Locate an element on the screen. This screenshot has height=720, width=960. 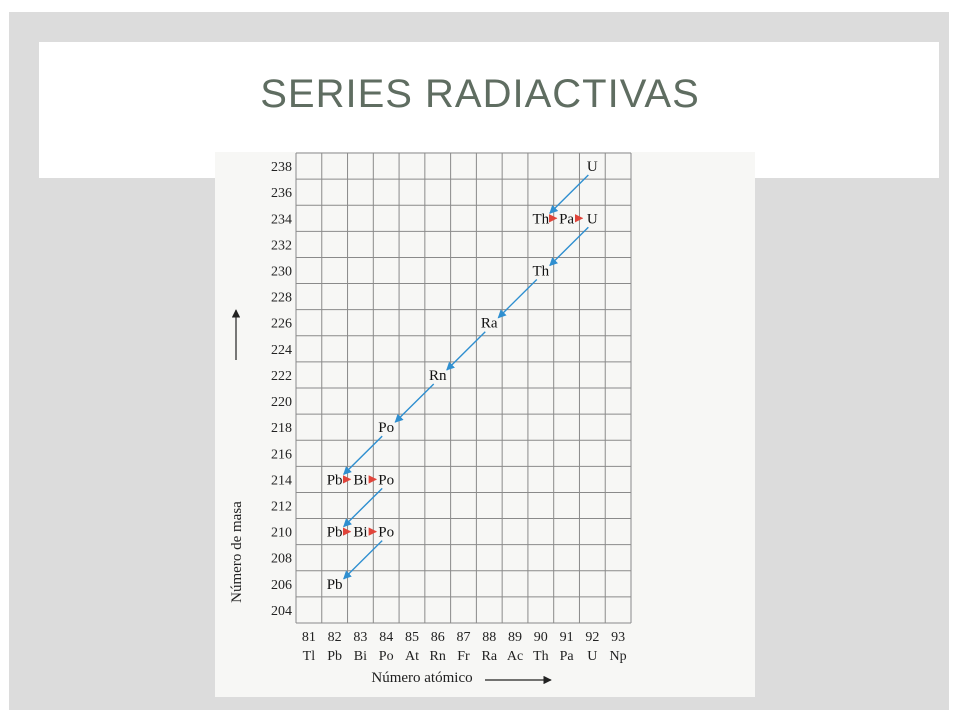
x-tick-symbol: At is located at coordinates (412, 656).